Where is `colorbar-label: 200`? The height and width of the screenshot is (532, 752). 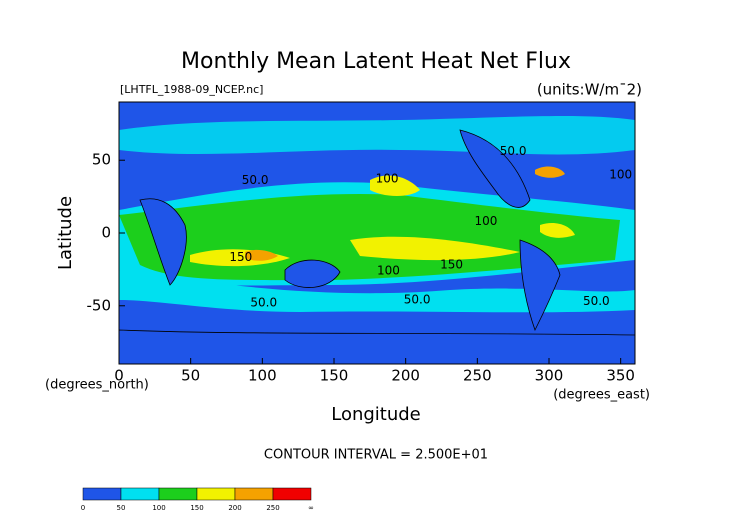 colorbar-label: 200 is located at coordinates (234, 508).